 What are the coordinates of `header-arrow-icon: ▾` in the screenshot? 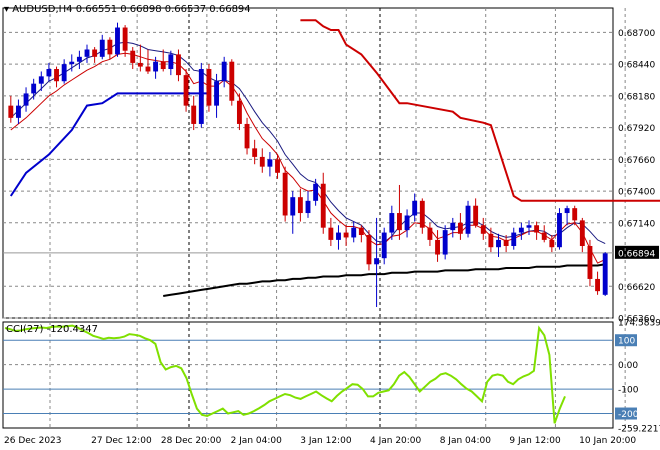 It's located at (7, 9).